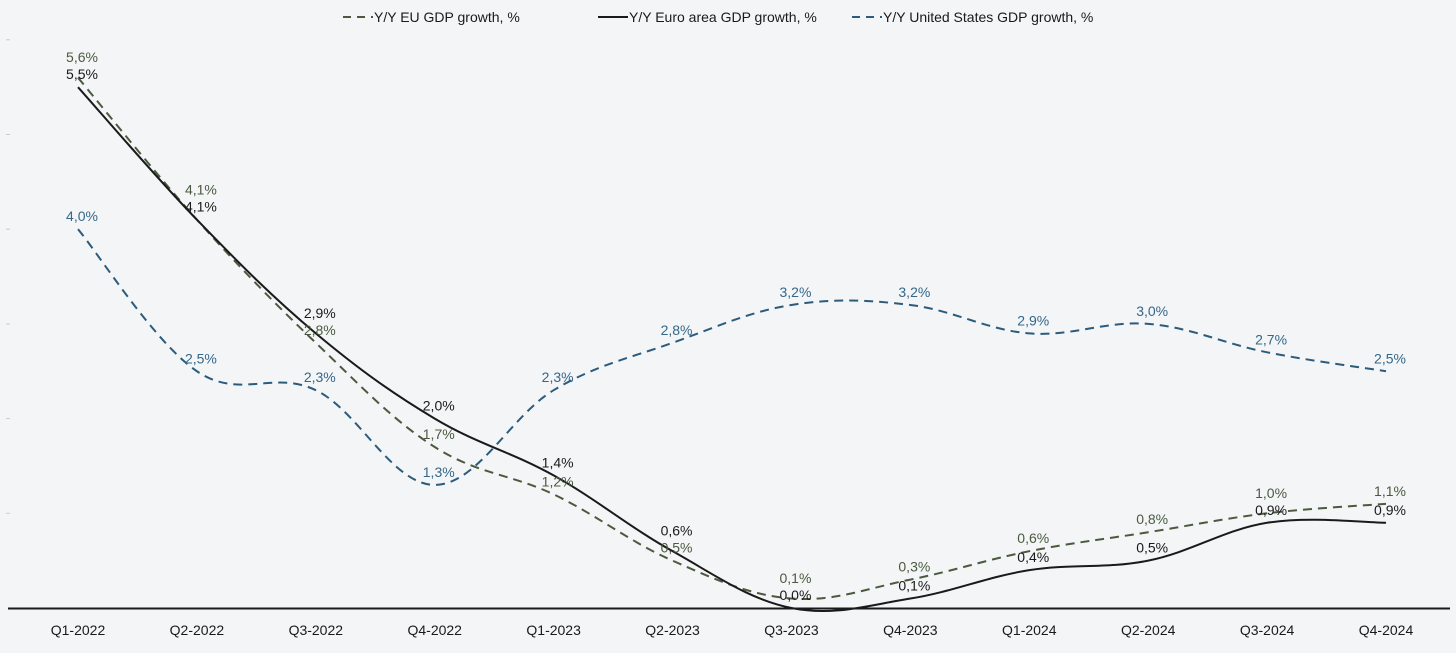 The height and width of the screenshot is (653, 1456). What do you see at coordinates (82, 57) in the screenshot?
I see `data-label-eu: 5,6%` at bounding box center [82, 57].